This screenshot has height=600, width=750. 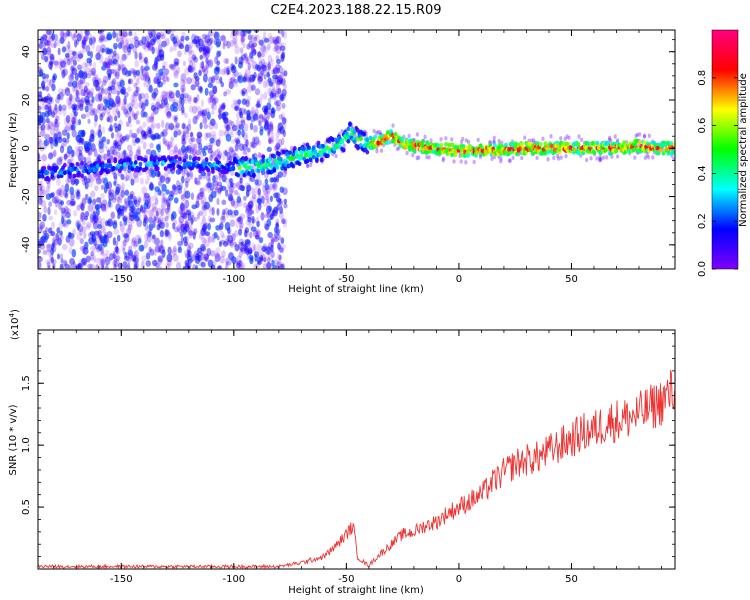 I want to click on snr-exponent-close: ), so click(x=15, y=311).